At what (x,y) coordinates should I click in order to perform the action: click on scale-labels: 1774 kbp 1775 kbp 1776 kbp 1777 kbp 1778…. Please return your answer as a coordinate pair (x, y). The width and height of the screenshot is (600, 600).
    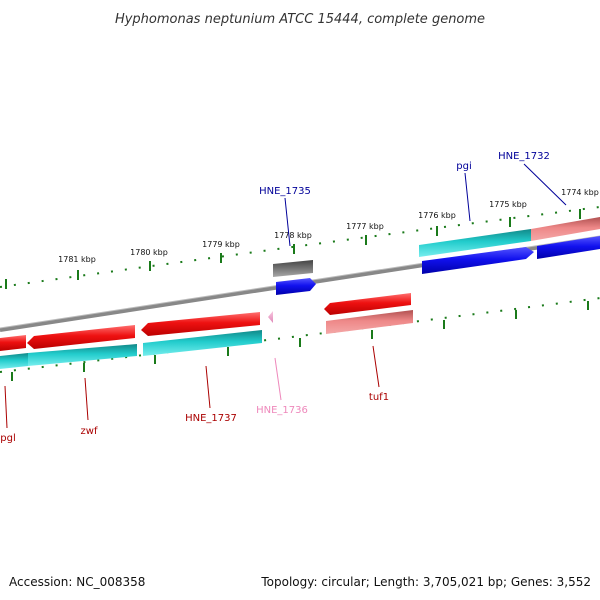
    Looking at the image, I should click on (328, 226).